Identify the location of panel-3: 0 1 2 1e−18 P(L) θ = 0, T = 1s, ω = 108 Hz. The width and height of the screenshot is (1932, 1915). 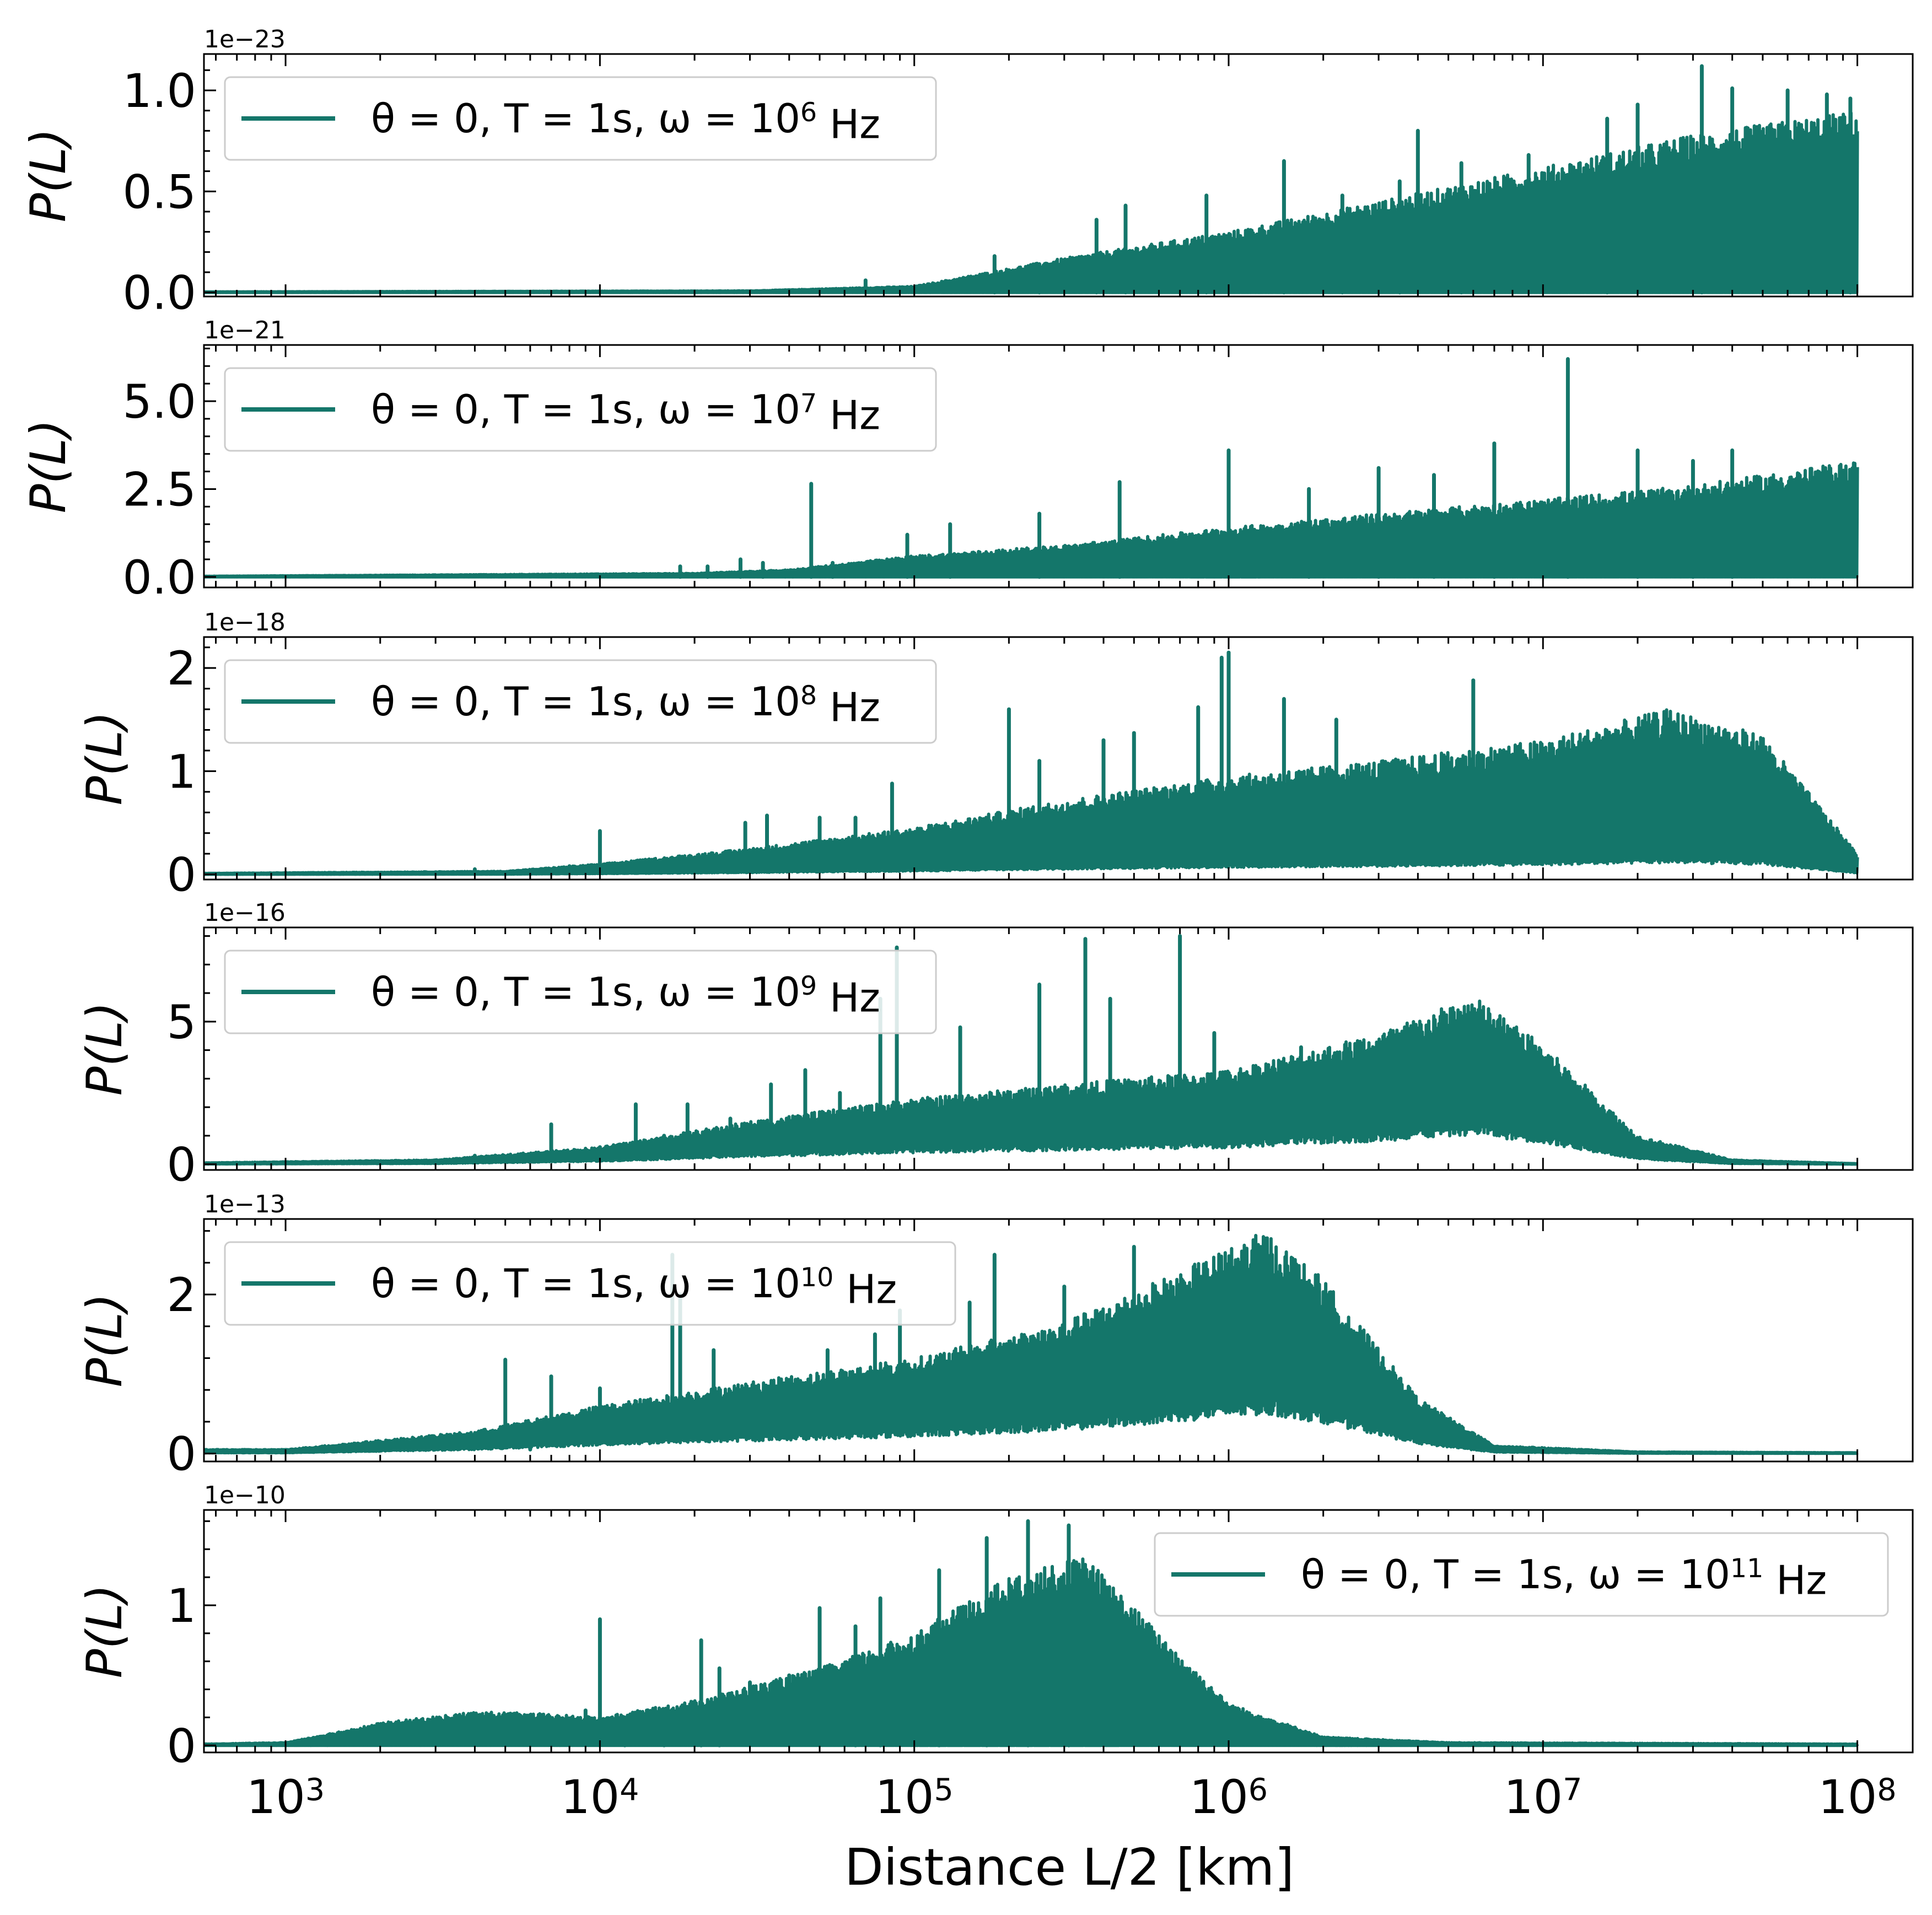
(995, 755).